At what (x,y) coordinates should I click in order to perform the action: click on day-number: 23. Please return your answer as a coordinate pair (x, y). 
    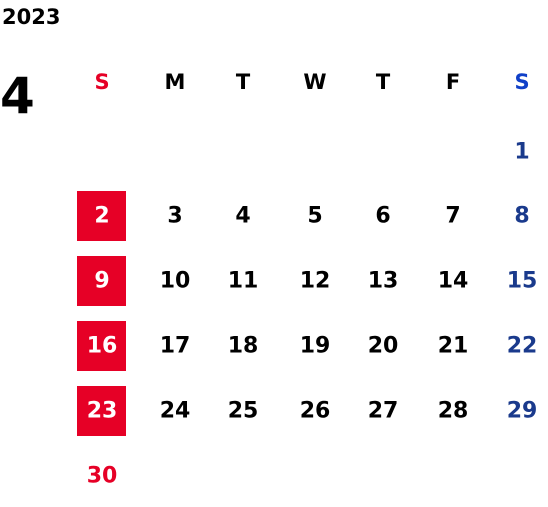
    Looking at the image, I should click on (102, 411).